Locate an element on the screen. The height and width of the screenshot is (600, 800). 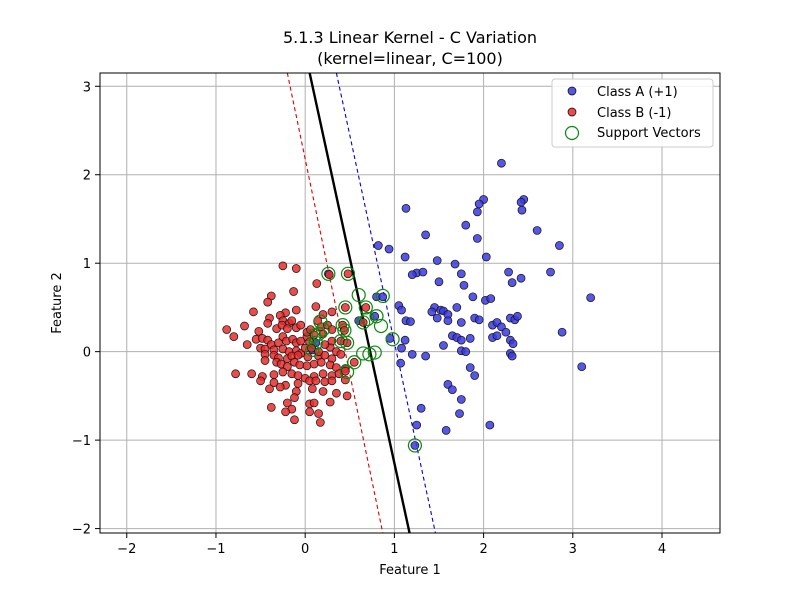
y-tick-label: 3 is located at coordinates (87, 87).